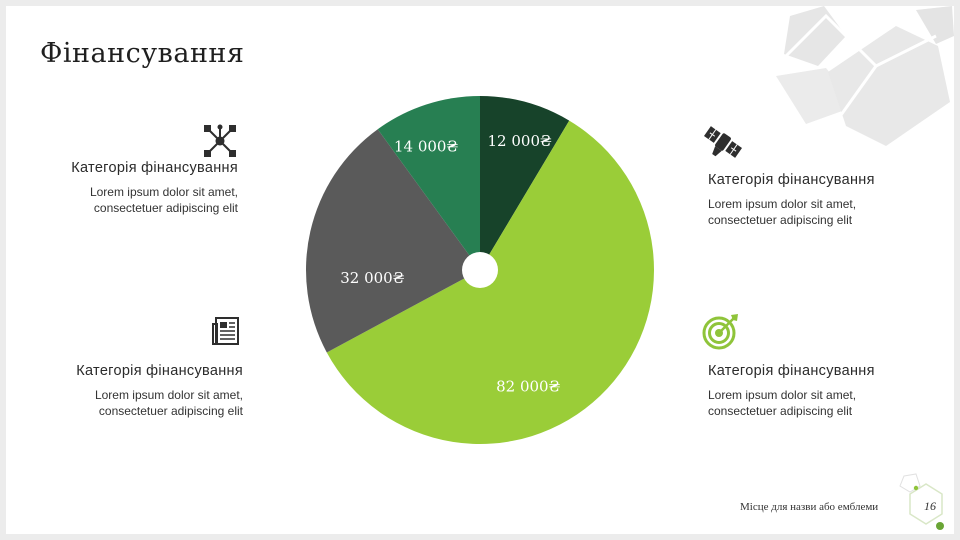  I want to click on pie-data-label: 32 000₴, so click(372, 278).